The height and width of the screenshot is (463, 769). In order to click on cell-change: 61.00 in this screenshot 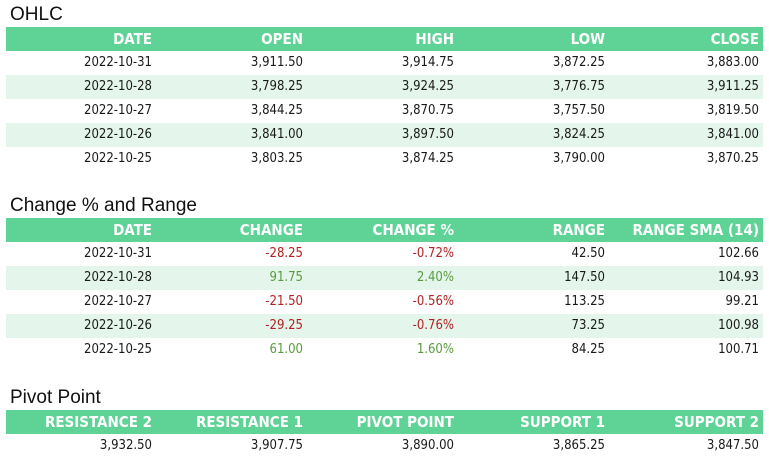, I will do `click(286, 349)`.